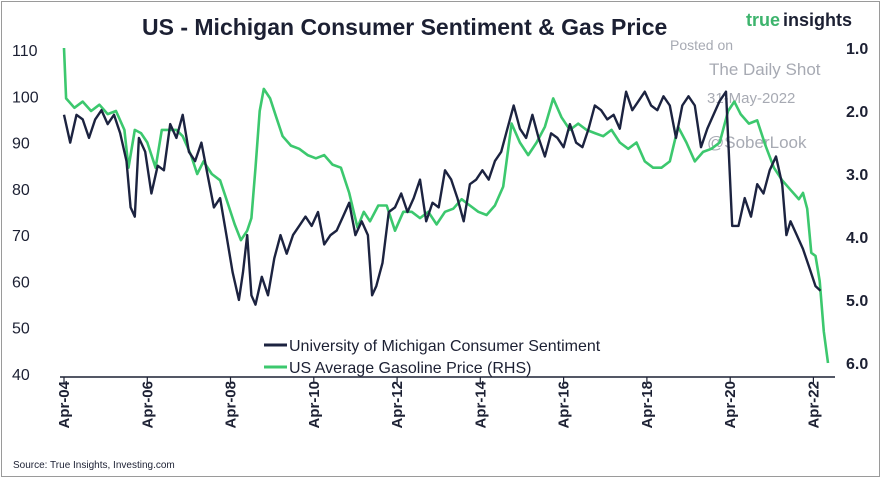 Image resolution: width=883 pixels, height=480 pixels. I want to click on x-tick-label: Apr-16, so click(564, 405).